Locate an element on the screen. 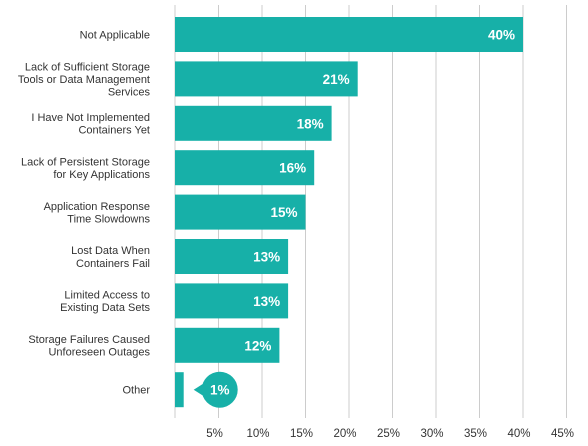  category-label-line: Tools or Data Management is located at coordinates (84, 80).